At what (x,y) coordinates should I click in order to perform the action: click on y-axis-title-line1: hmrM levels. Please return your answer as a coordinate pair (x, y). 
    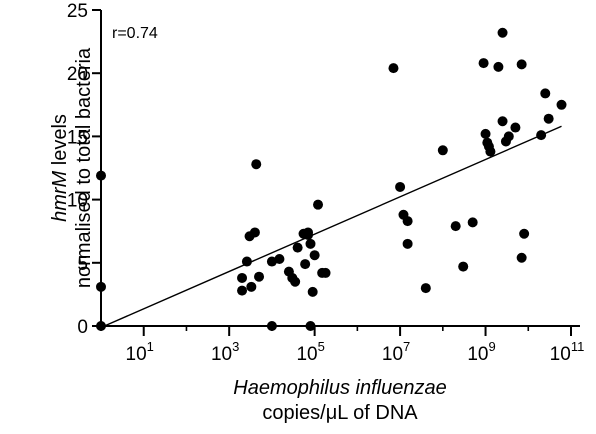
    Looking at the image, I should click on (60, 168).